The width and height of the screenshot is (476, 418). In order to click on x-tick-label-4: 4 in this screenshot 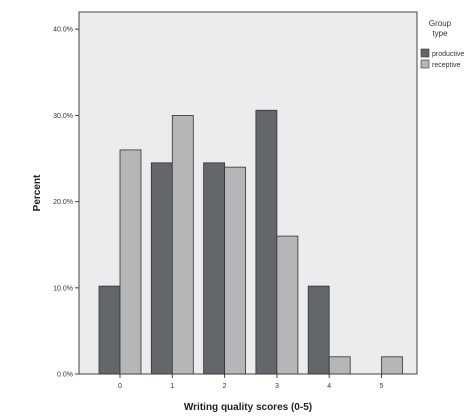, I will do `click(329, 386)`.